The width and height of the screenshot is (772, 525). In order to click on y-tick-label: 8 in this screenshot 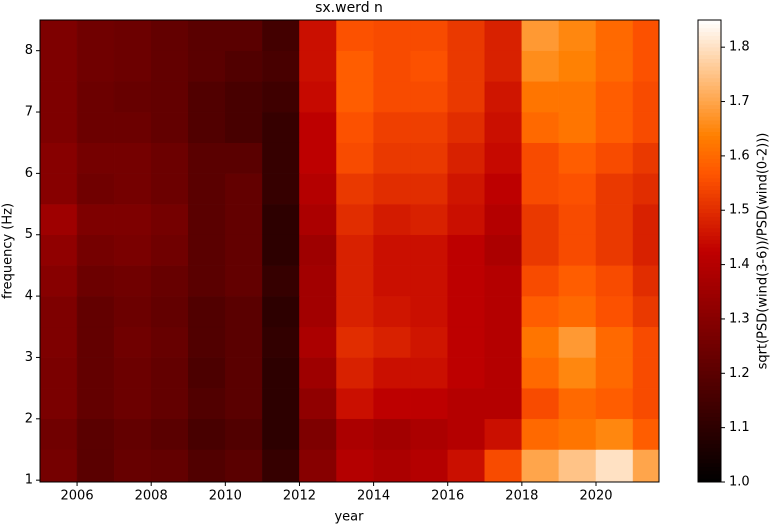, I will do `click(29, 50)`.